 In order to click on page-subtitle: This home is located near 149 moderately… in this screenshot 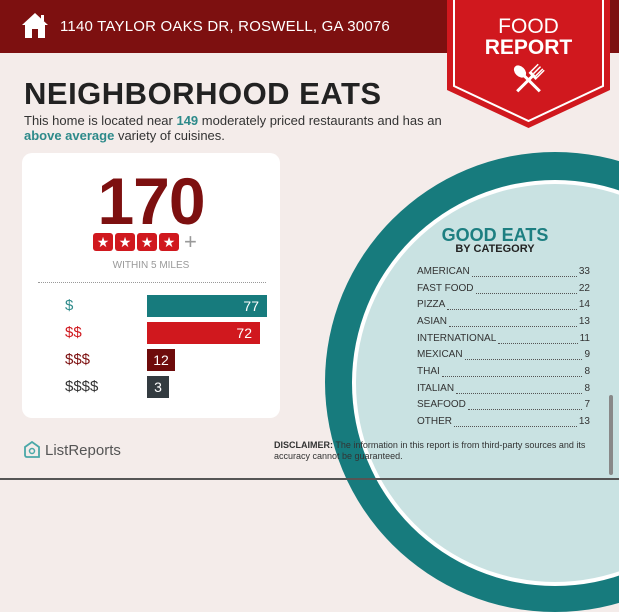, I will do `click(233, 128)`.